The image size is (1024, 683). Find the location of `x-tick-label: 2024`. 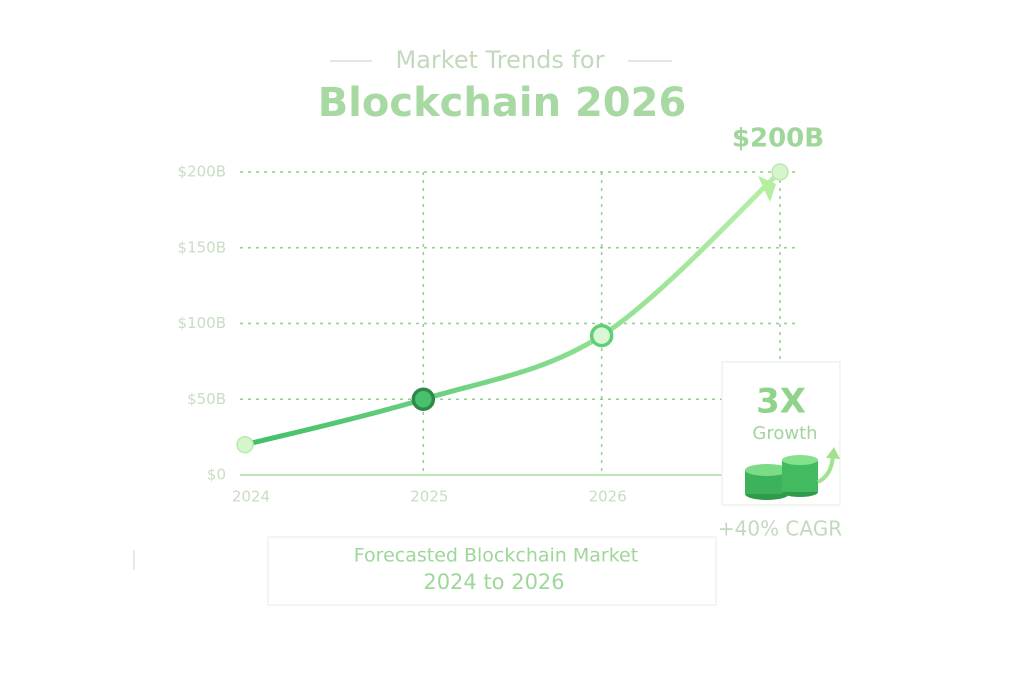

x-tick-label: 2024 is located at coordinates (251, 497).